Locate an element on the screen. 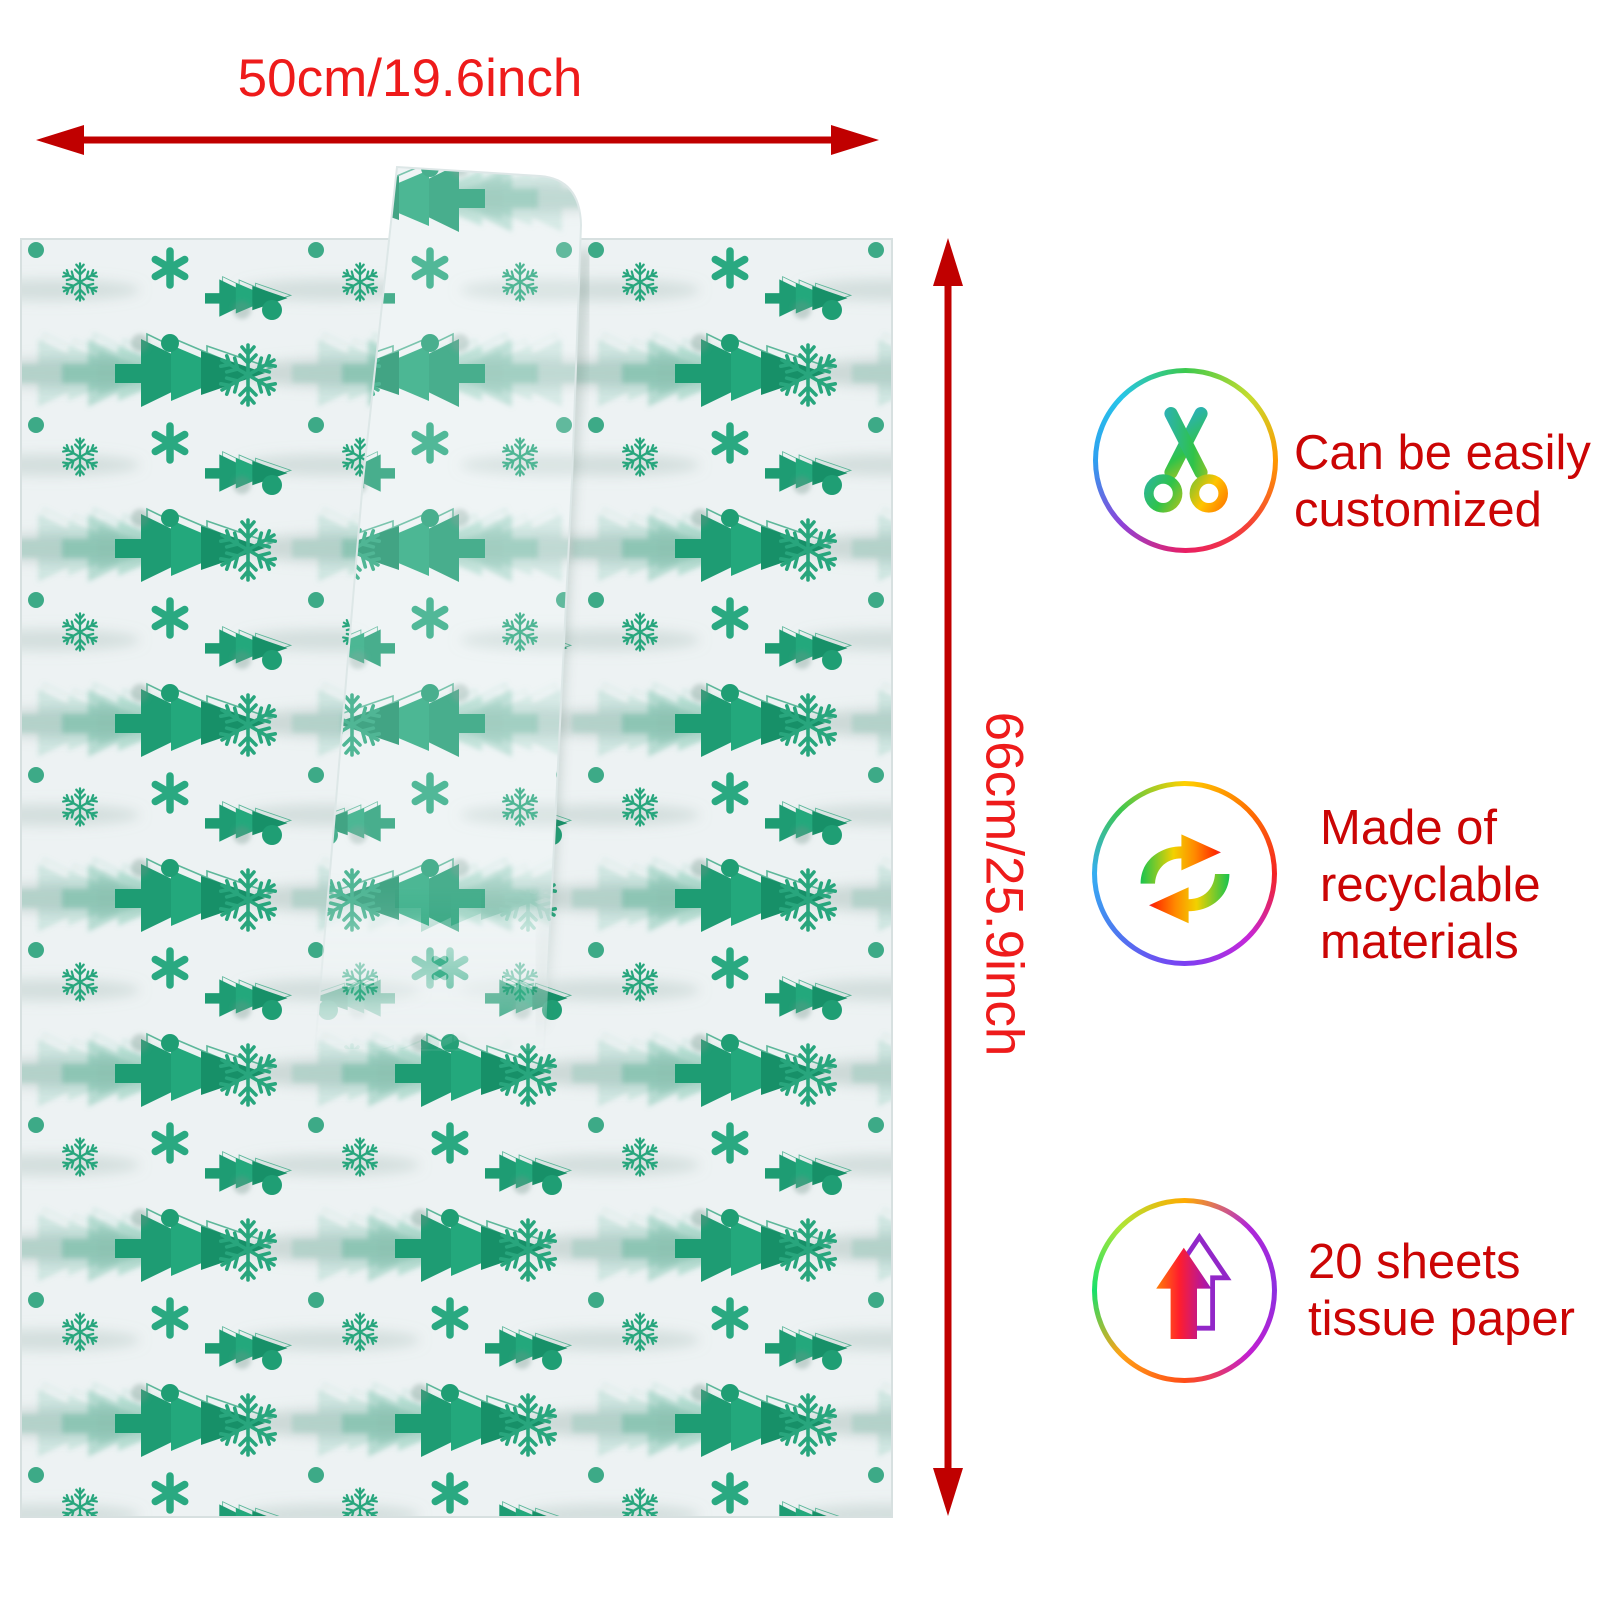 The height and width of the screenshot is (1600, 1600). feature-line: Can be easily is located at coordinates (1442, 453).